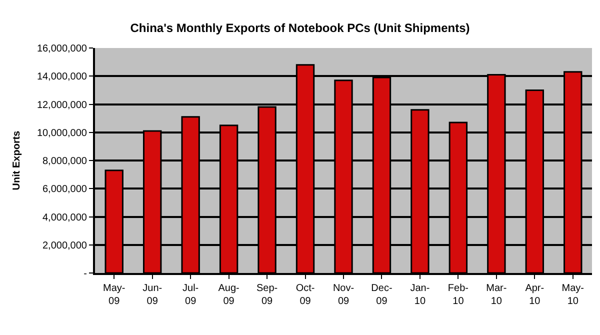 Image resolution: width=600 pixels, height=335 pixels. Describe the element at coordinates (62, 77) in the screenshot. I see `y-tick-label: 14,000,000` at that location.